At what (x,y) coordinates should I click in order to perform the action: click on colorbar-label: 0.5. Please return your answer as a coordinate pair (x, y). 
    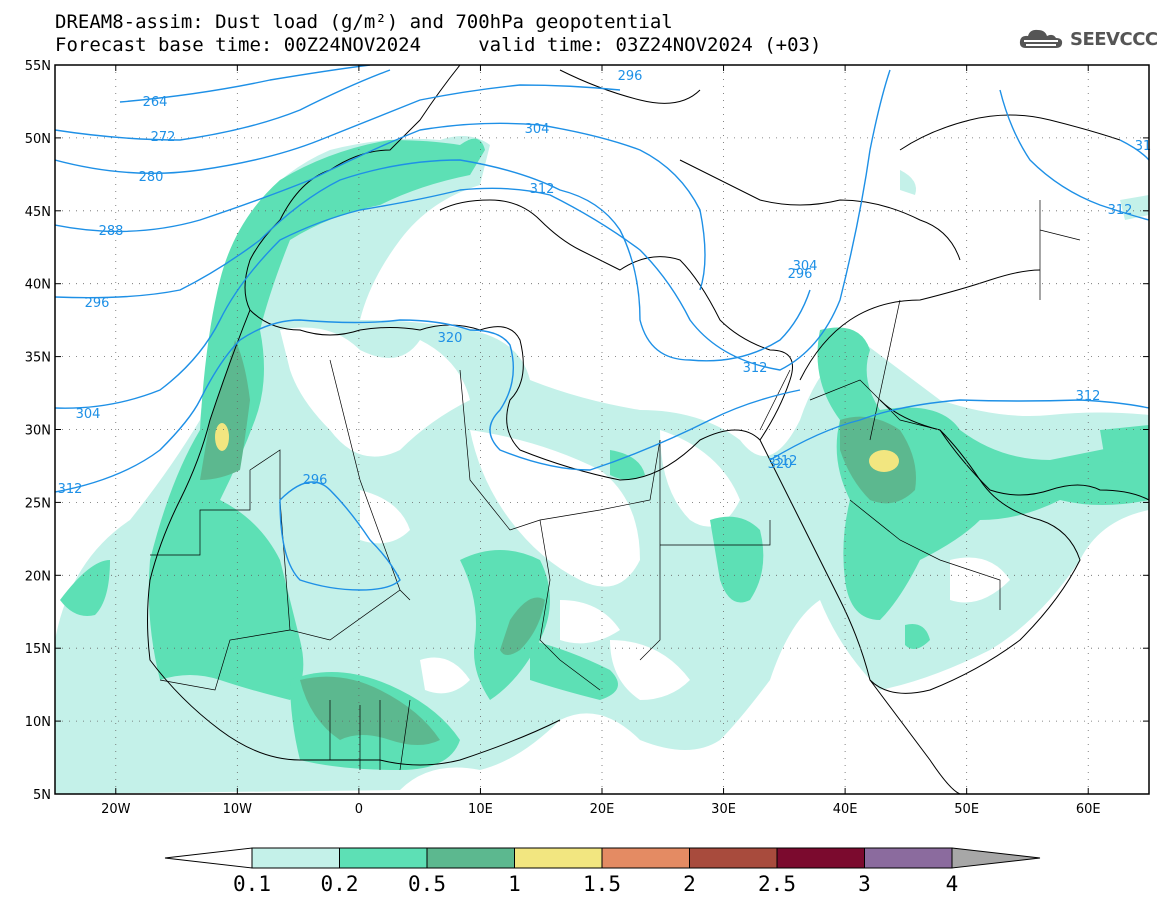
    Looking at the image, I should click on (427, 884).